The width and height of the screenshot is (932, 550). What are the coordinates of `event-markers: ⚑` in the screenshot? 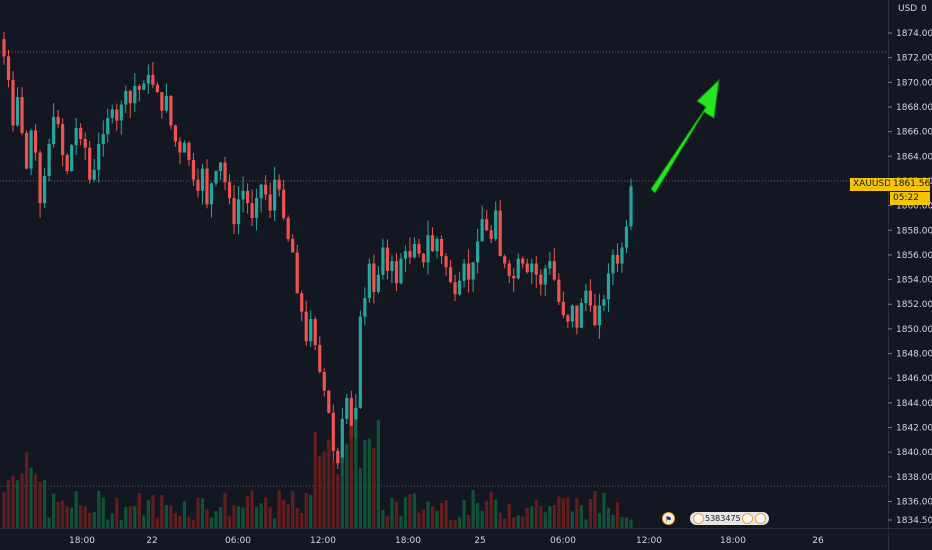 It's located at (668, 519).